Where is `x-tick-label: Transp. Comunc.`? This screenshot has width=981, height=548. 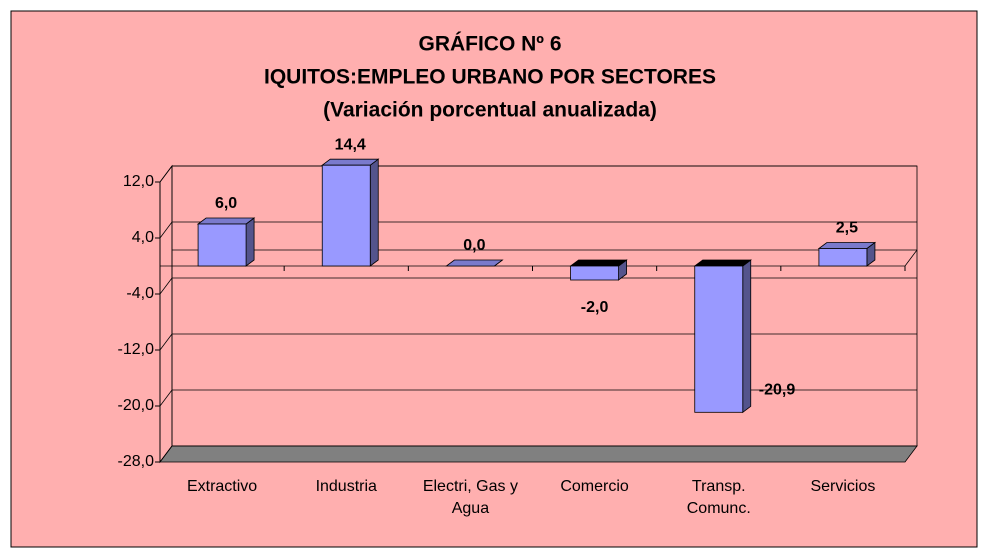 x-tick-label: Transp. Comunc. is located at coordinates (718, 497).